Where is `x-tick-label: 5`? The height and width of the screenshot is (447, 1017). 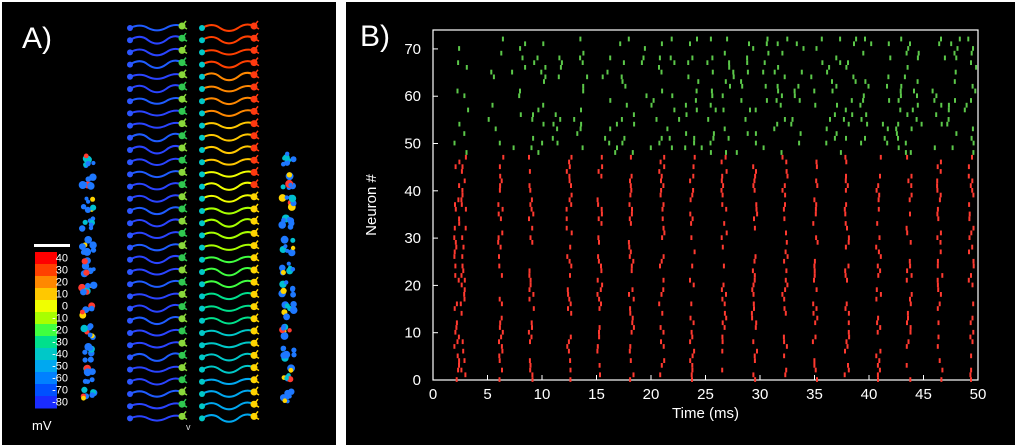
x-tick-label: 5 is located at coordinates (487, 394).